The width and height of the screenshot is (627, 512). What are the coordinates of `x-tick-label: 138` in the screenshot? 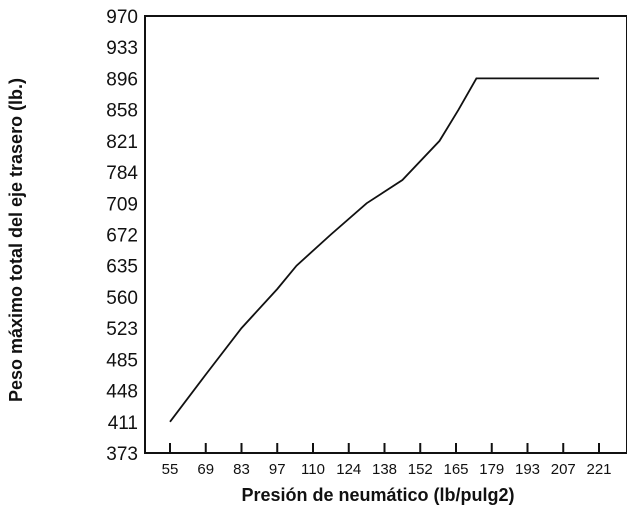 It's located at (384, 469).